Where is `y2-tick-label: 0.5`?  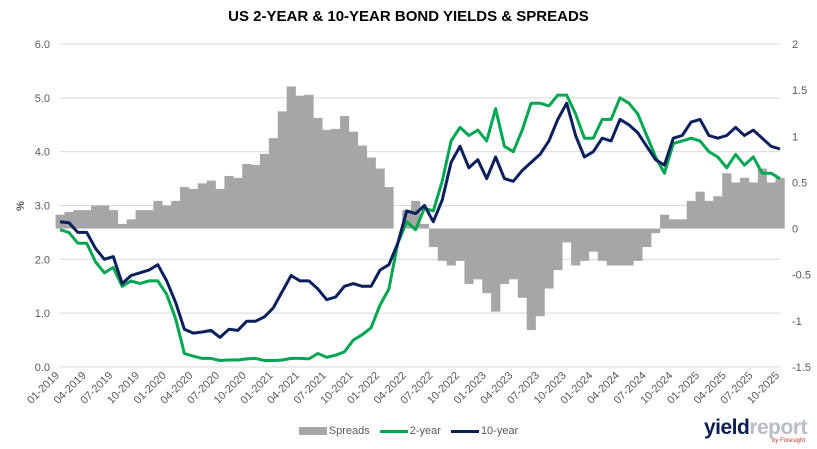
y2-tick-label: 0.5 is located at coordinates (799, 183).